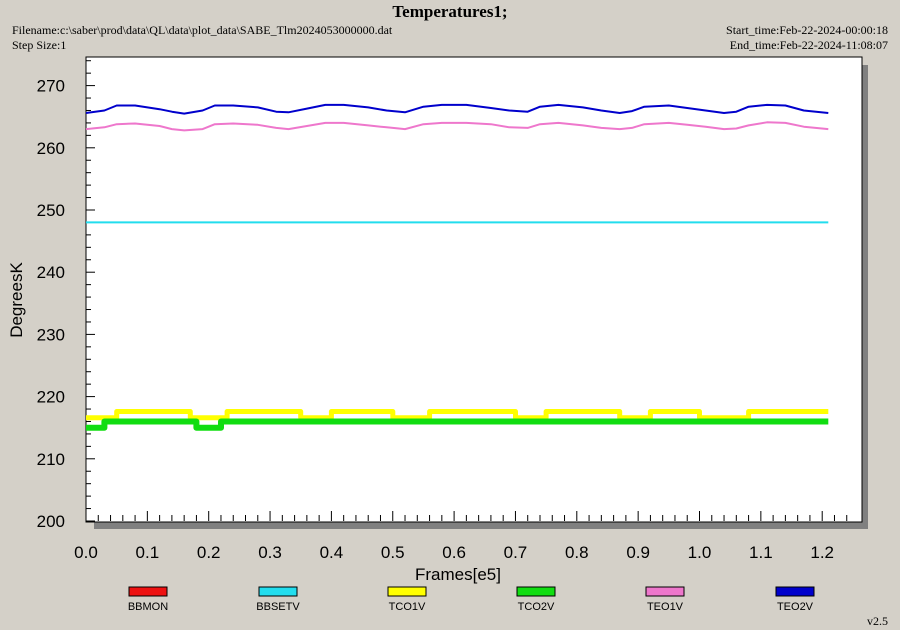 Image resolution: width=900 pixels, height=630 pixels. I want to click on legend-label-bbmon: BBMON, so click(148, 607).